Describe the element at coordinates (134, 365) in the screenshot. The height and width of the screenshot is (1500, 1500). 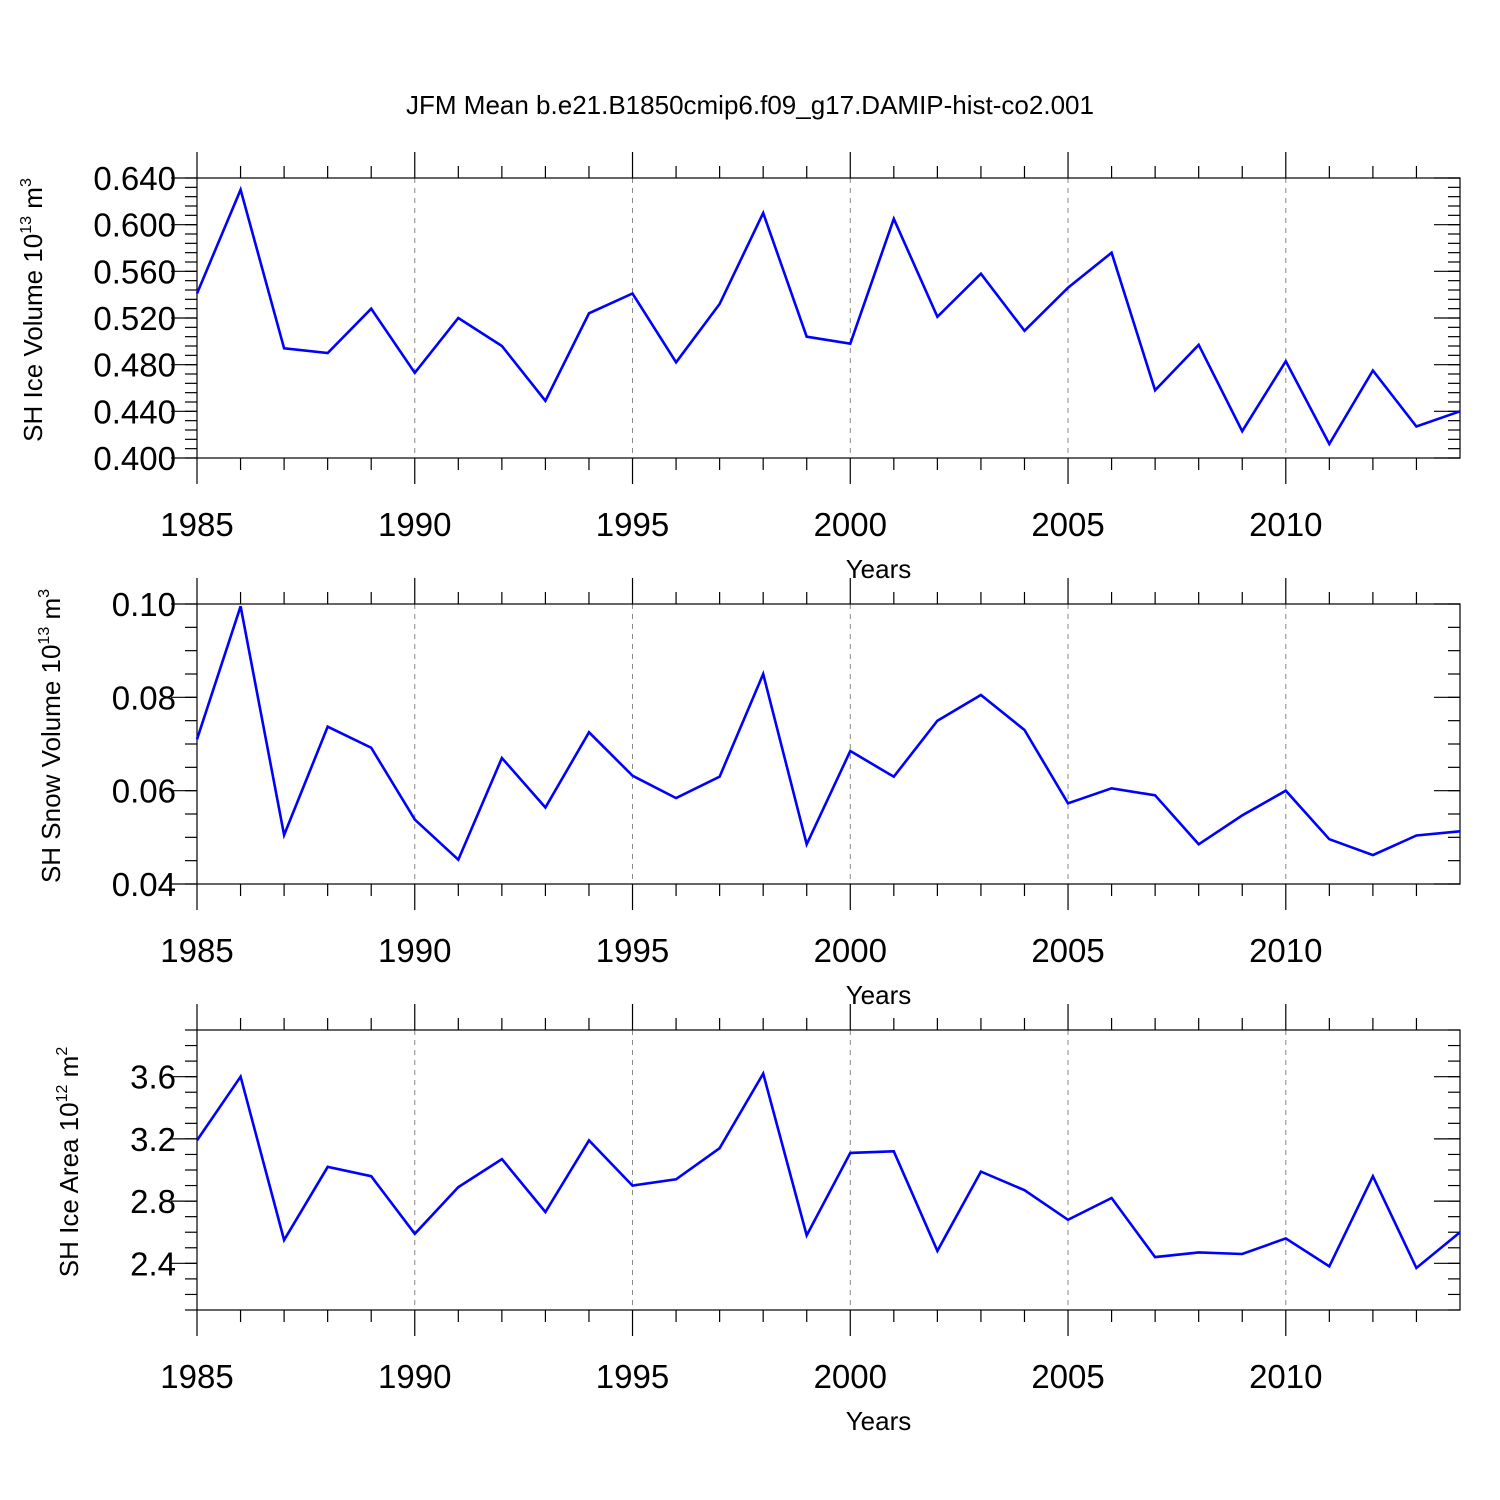
I see `y-tick-label: 0.480` at that location.